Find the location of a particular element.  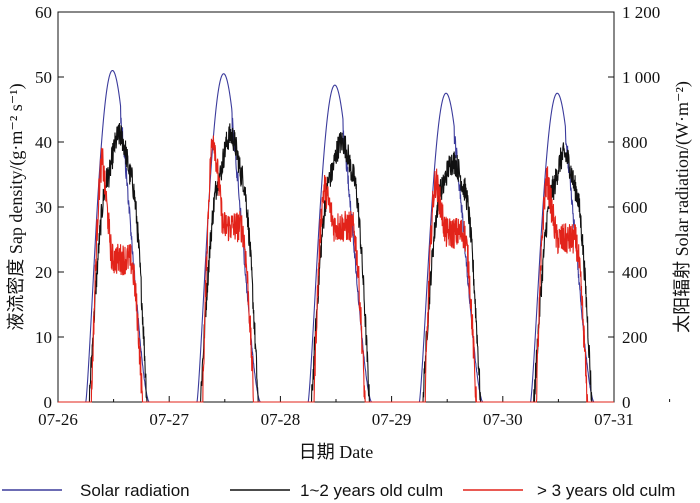

left-tick-label: 60 is located at coordinates (43, 12).